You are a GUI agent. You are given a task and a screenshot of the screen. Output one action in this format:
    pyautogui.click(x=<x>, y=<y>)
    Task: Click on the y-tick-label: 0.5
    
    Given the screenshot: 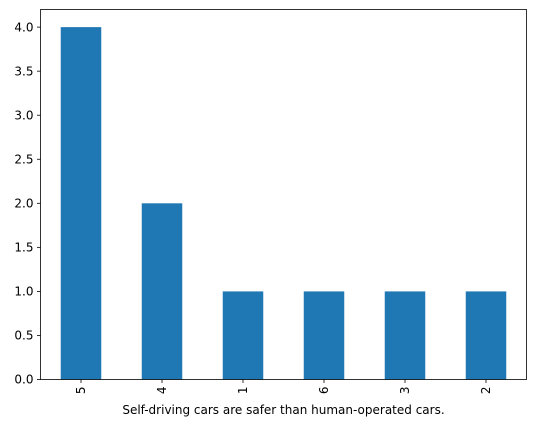 What is the action you would take?
    pyautogui.click(x=23, y=336)
    